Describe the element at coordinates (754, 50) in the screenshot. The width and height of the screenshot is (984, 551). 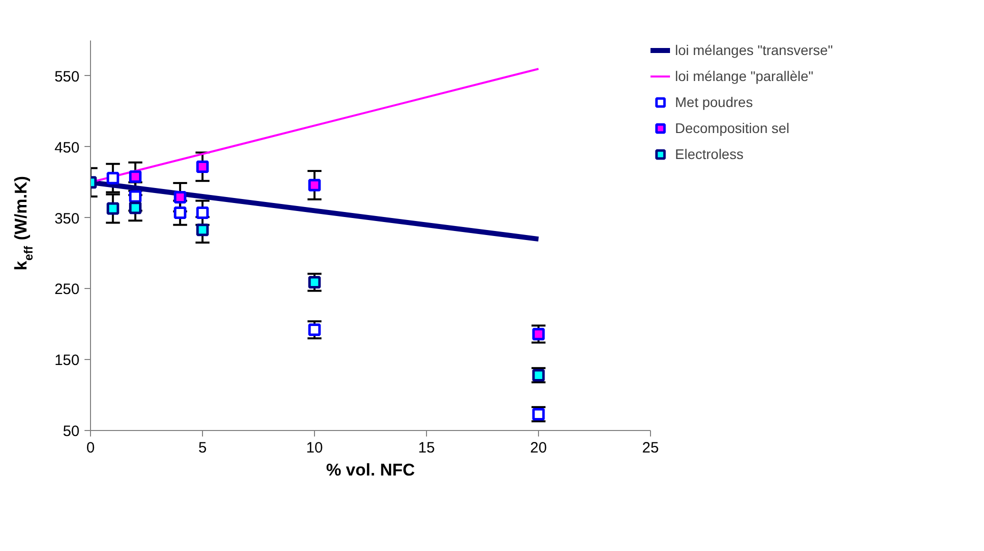
I see `legend-label: loi mélanges "transverse"` at that location.